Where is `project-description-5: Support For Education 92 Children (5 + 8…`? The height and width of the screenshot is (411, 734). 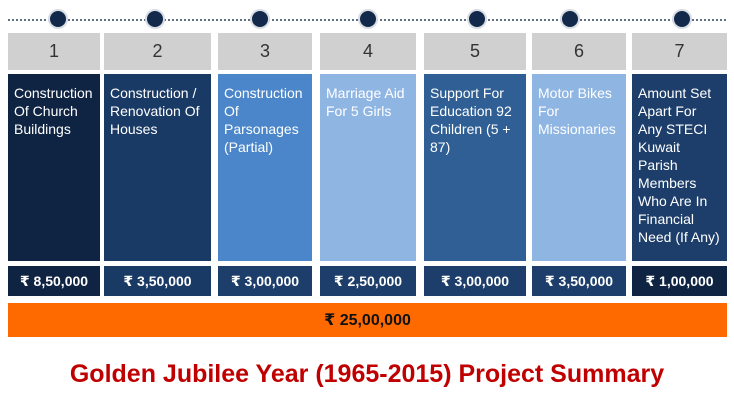 project-description-5: Support For Education 92 Children (5 + 8… is located at coordinates (475, 167).